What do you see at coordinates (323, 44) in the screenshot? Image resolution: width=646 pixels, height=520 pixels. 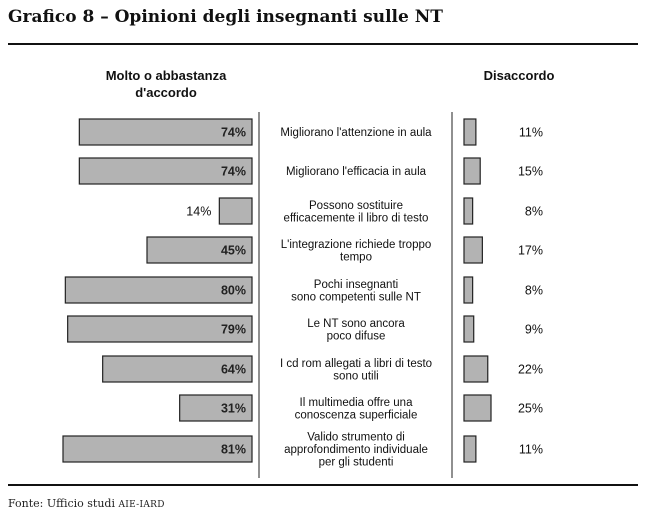 I see `top-rule` at bounding box center [323, 44].